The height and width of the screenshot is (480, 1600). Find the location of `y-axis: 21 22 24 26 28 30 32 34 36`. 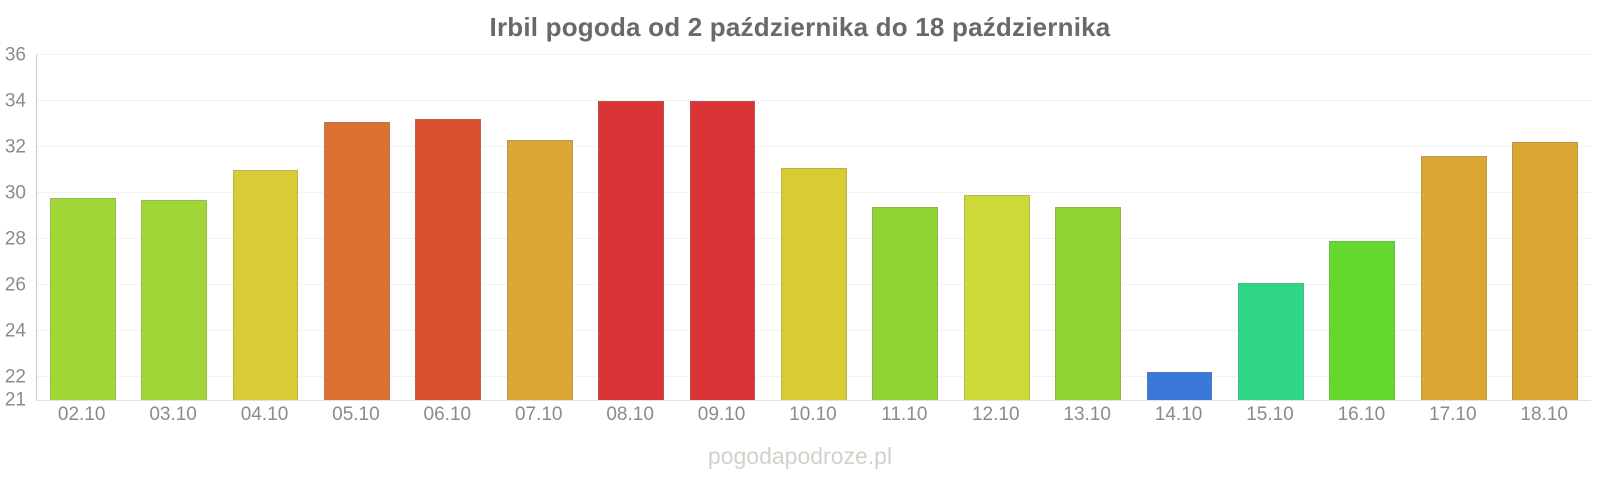

y-axis: 21 22 24 26 28 30 32 34 36 is located at coordinates (15, 228).